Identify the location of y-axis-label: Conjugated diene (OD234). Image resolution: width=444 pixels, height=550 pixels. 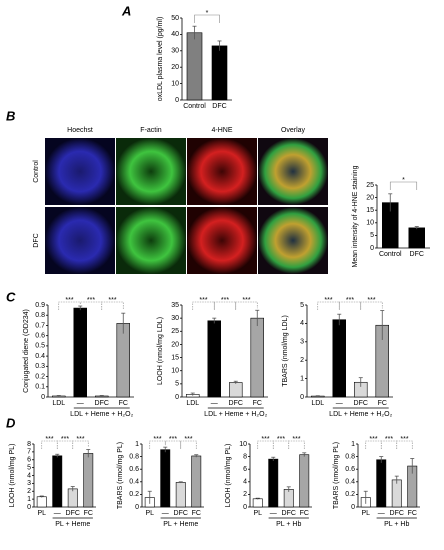
(26, 351).